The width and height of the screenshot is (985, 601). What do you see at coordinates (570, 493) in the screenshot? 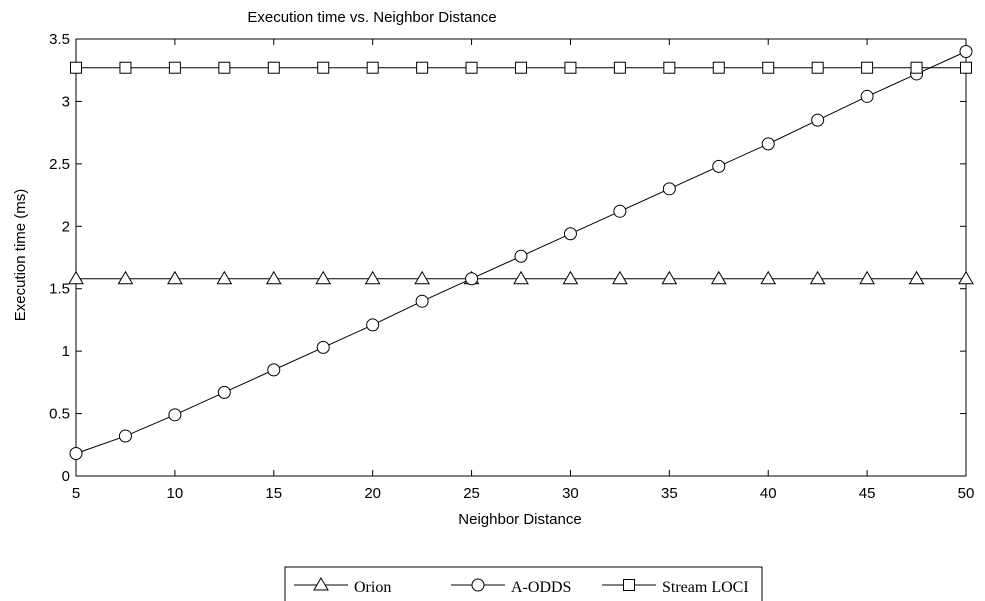
I see `x-tick-label: 30` at bounding box center [570, 493].